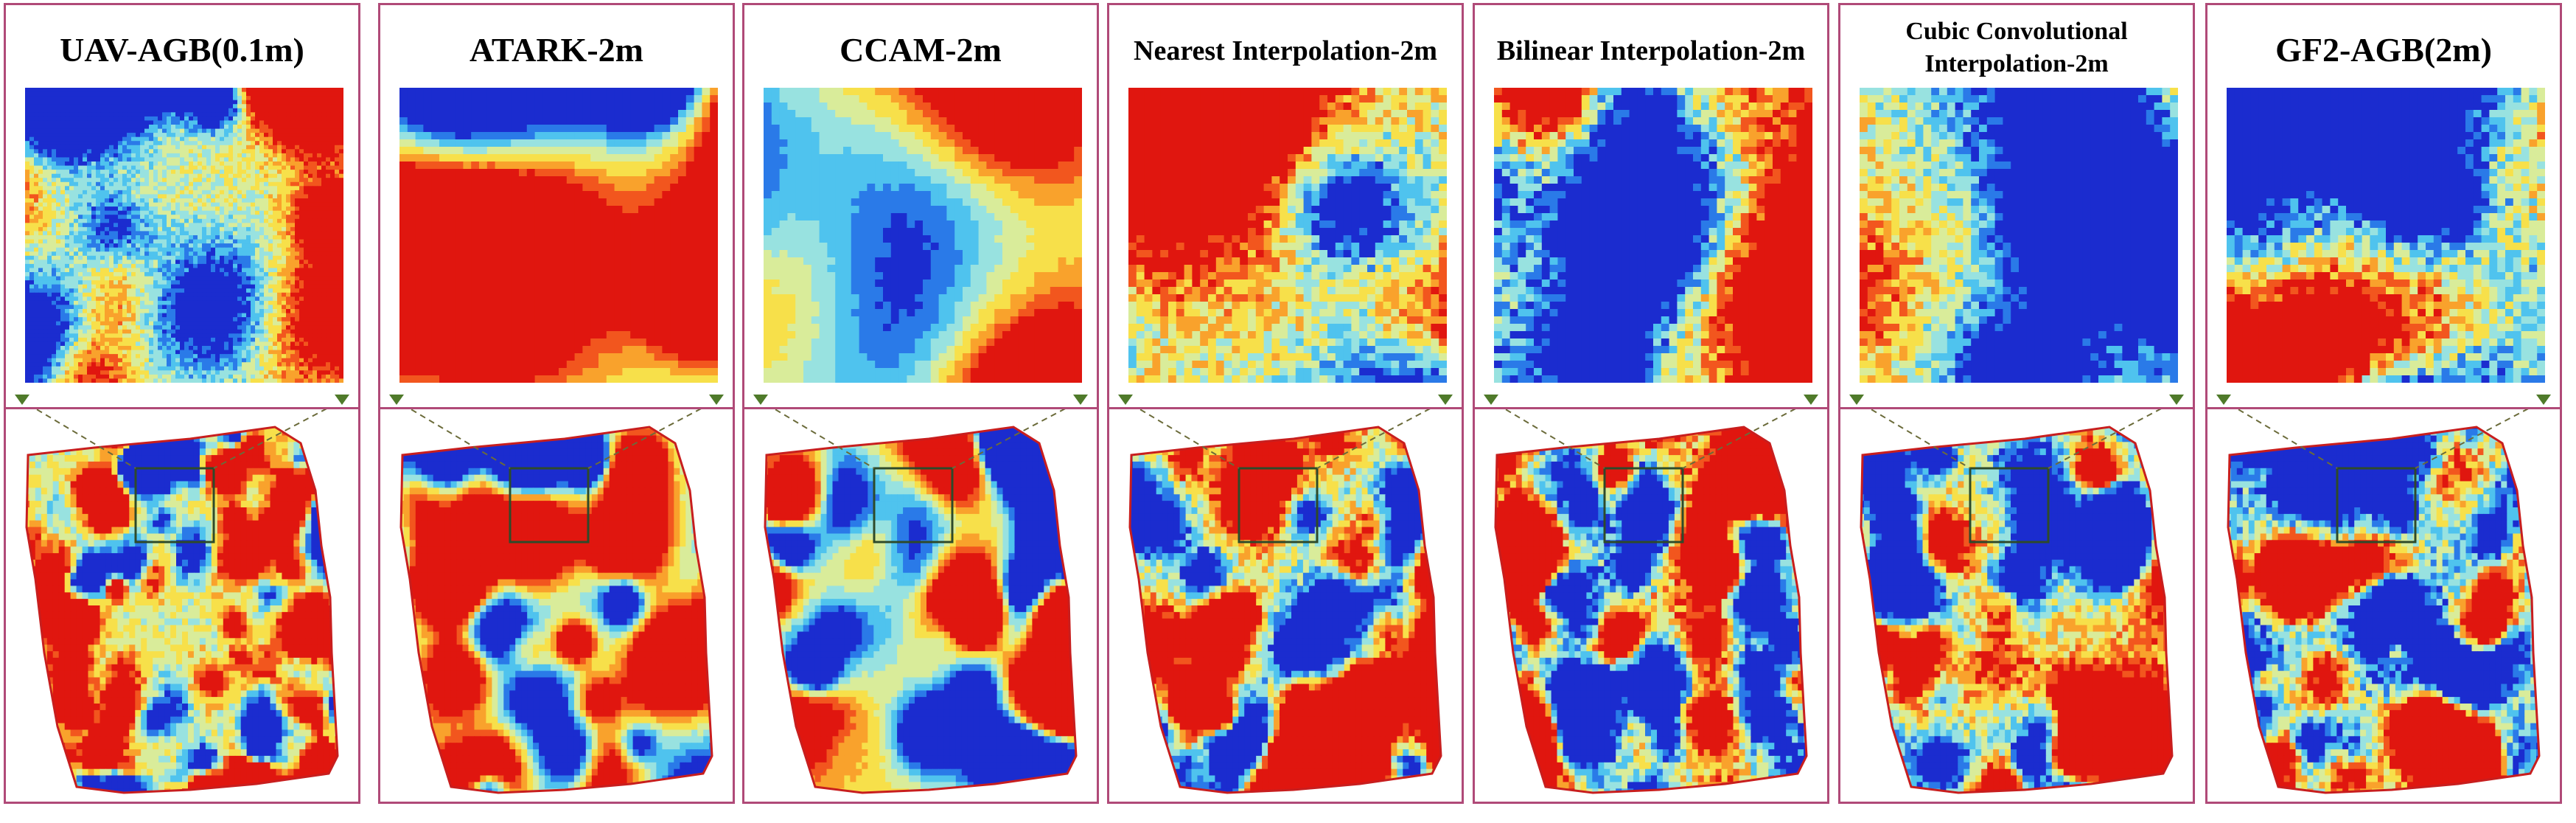 This screenshot has height=823, width=2576. I want to click on panel-1: UAV-AGB(0.1m), so click(182, 404).